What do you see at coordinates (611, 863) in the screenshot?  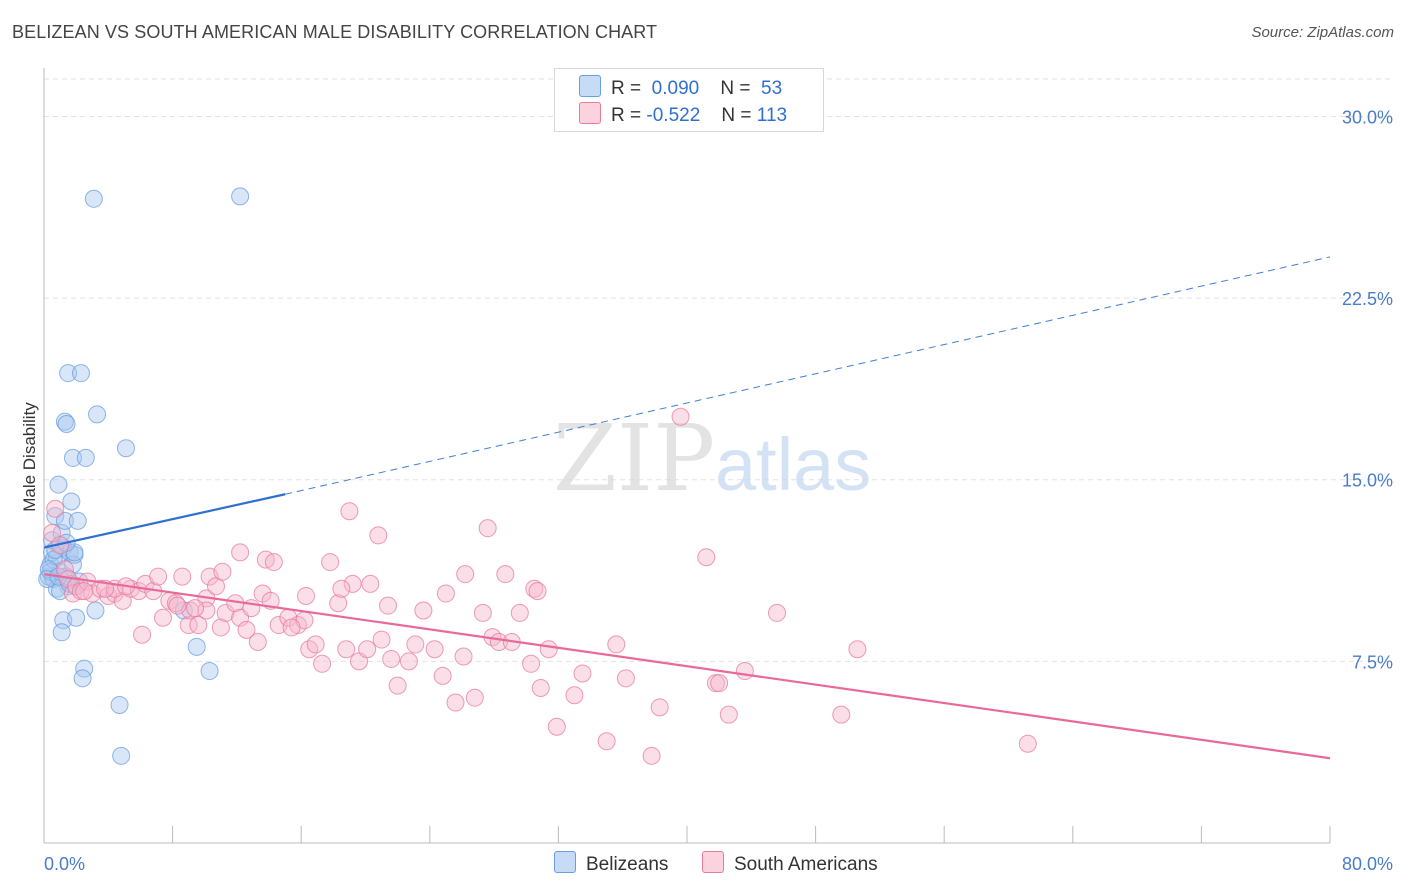 I see `bottom-legend-belizeans: Belizeans` at bounding box center [611, 863].